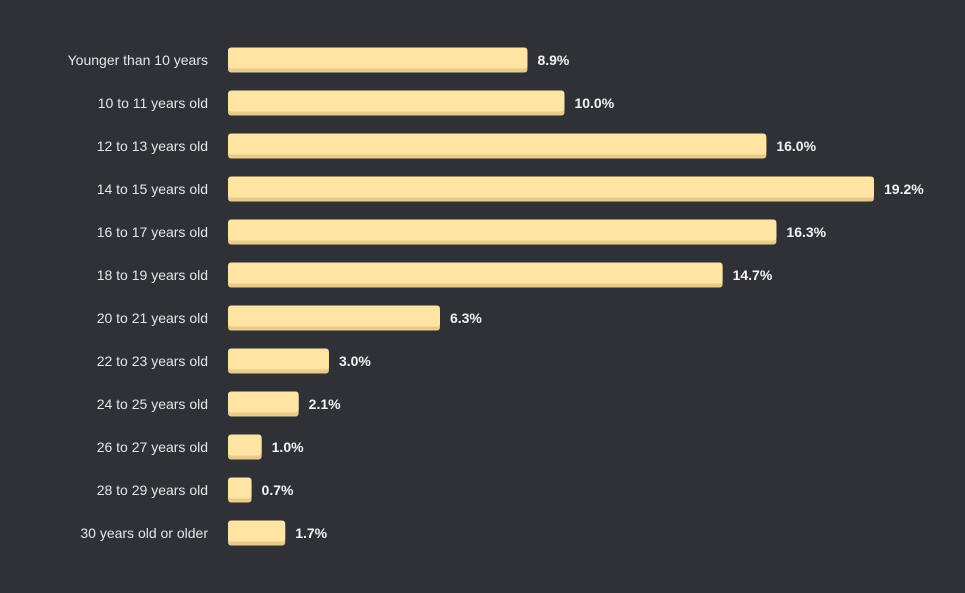 The image size is (965, 593). Describe the element at coordinates (553, 60) in the screenshot. I see `value-label: 8.9%` at that location.